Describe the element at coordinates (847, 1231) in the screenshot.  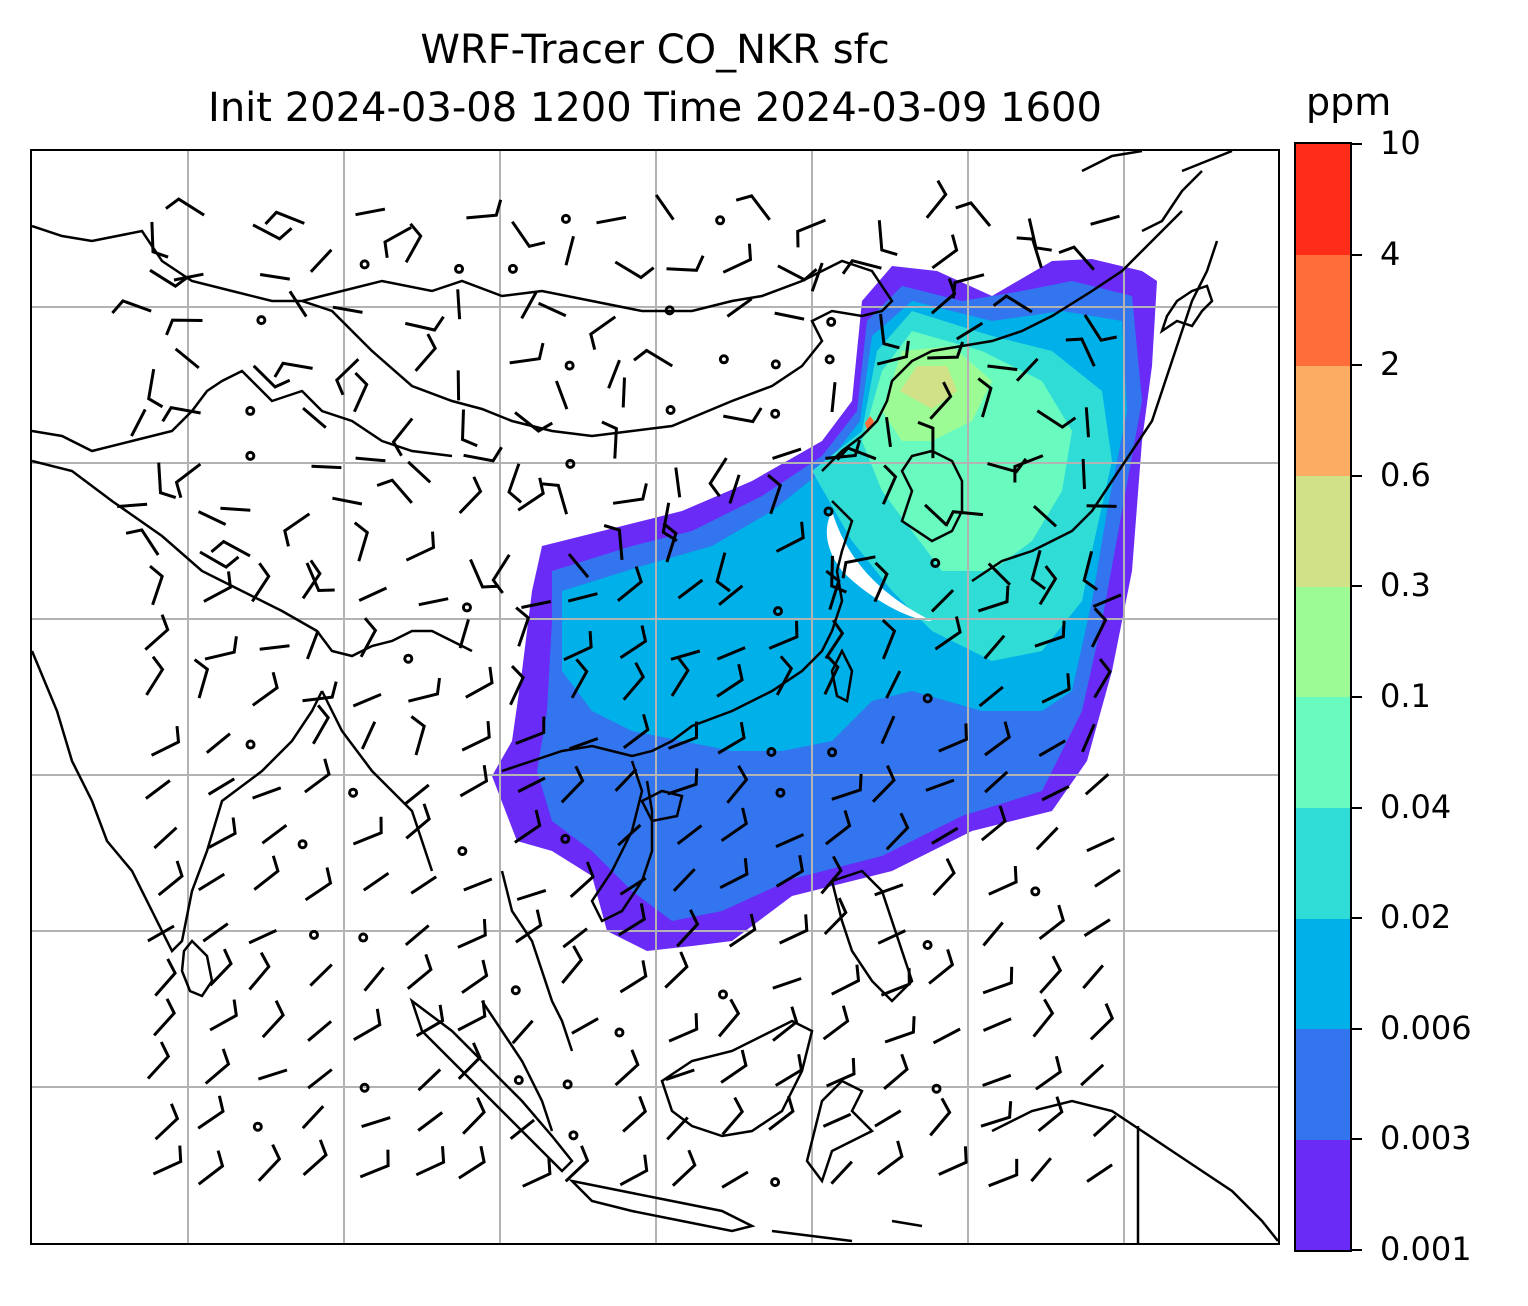
I see `lesser-sunda` at that location.